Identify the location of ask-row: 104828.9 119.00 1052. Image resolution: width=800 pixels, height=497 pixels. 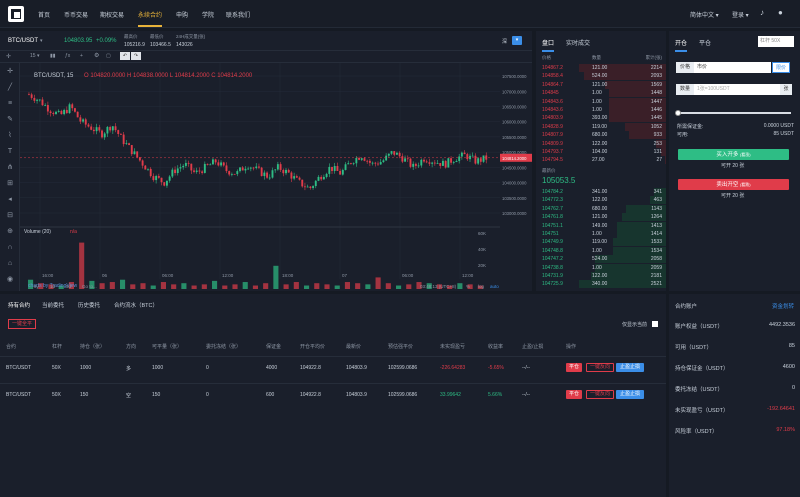
(601, 126).